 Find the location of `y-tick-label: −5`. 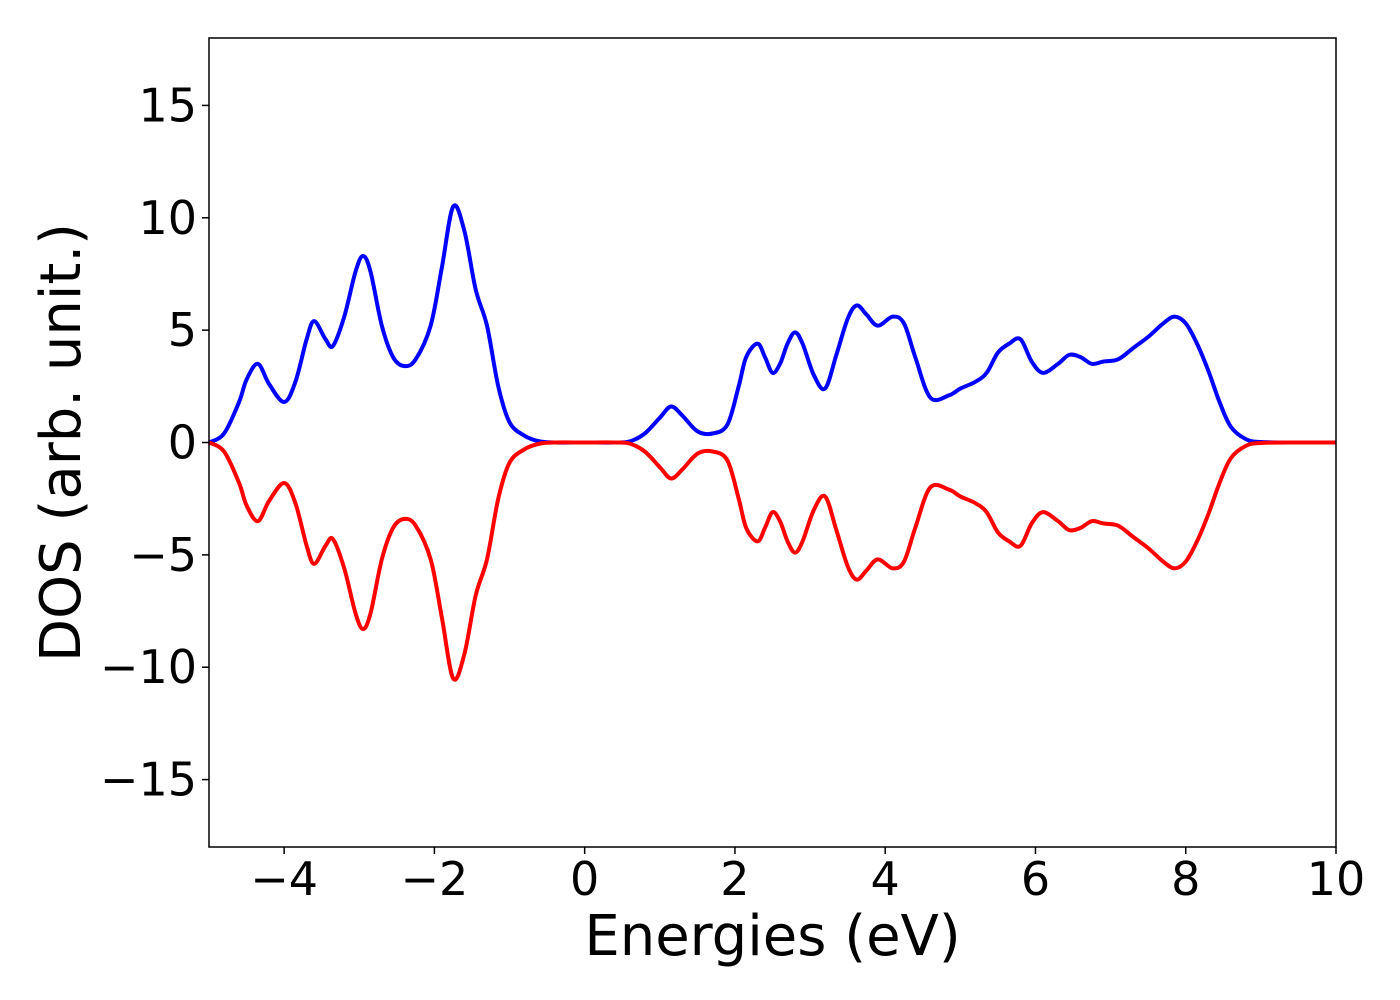

y-tick-label: −5 is located at coordinates (163, 555).